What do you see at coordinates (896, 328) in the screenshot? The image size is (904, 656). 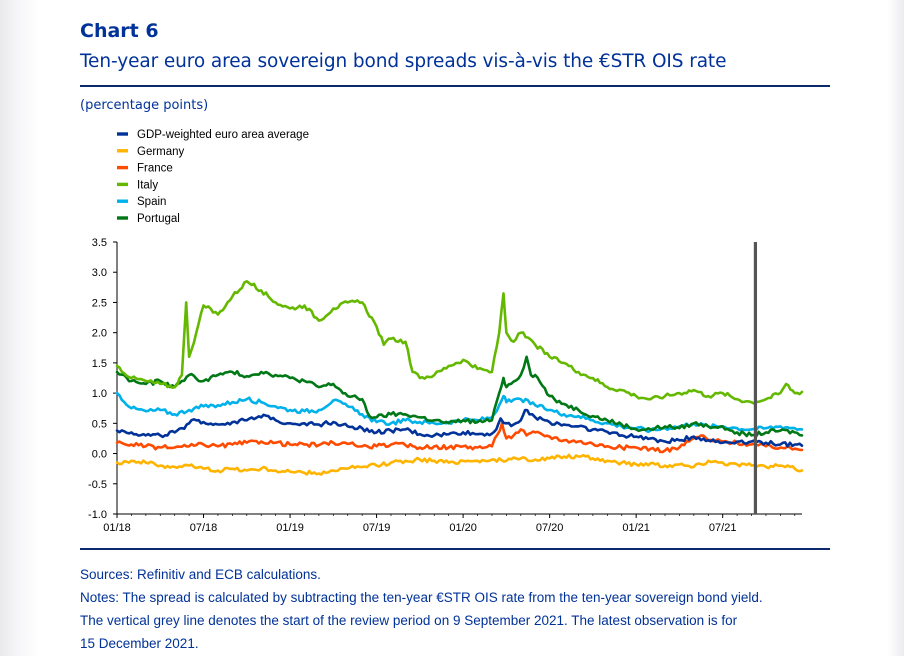 I see `right-page-shadow` at bounding box center [896, 328].